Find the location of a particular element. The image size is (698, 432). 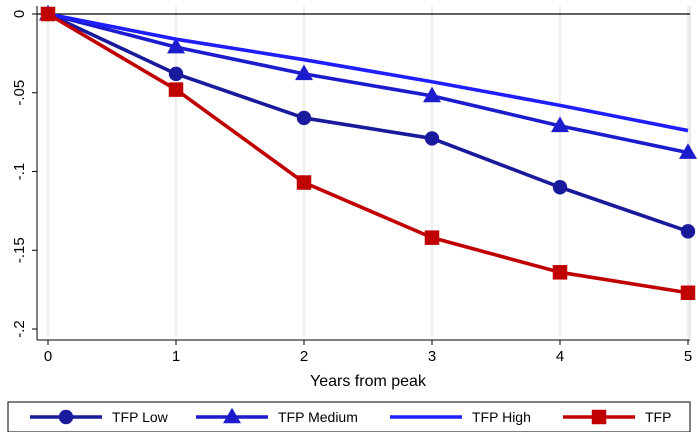

y-axis: 0 -.05 -.1 -.15 -.2 is located at coordinates (24, 174).